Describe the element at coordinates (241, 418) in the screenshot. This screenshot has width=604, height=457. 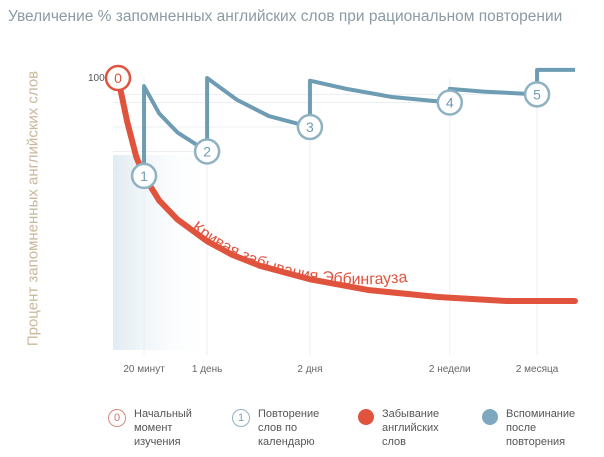
I see `repeat-marker-icon: 1` at that location.